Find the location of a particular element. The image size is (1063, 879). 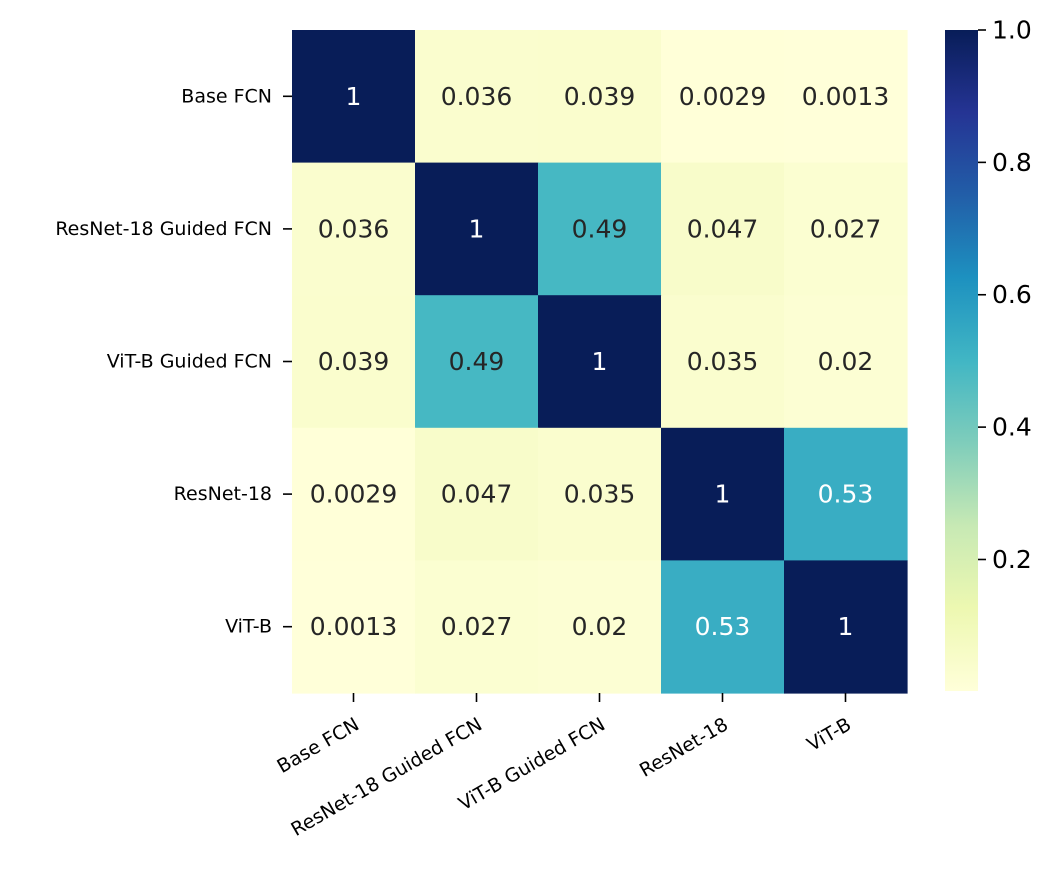

cell-label-2-2: 1 is located at coordinates (600, 361).